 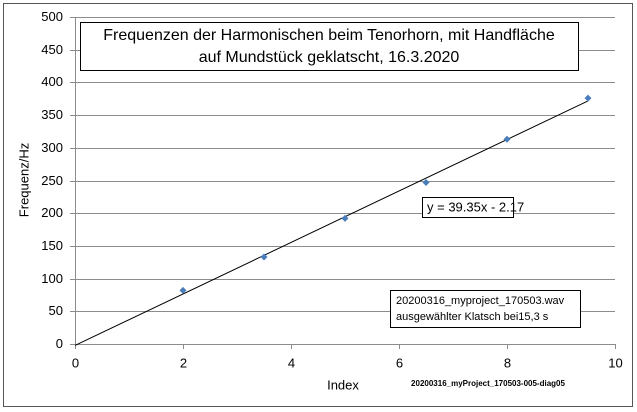 I want to click on y-tick-label: 200, so click(x=52, y=212).